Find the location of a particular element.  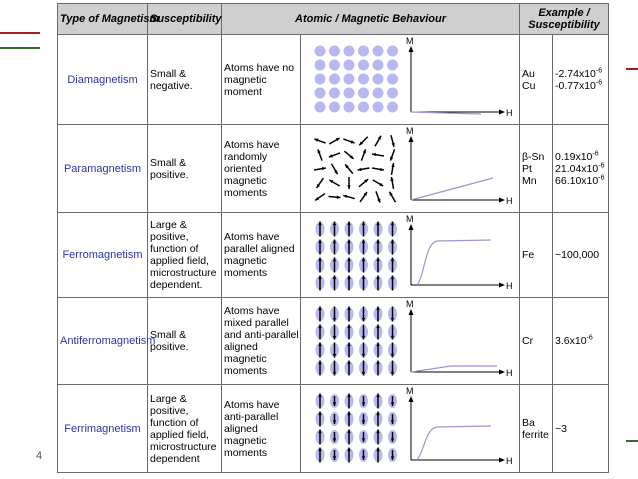

susceptibility-value: -2.74x10⁻⁶ -0.77x10-6 is located at coordinates (581, 79).